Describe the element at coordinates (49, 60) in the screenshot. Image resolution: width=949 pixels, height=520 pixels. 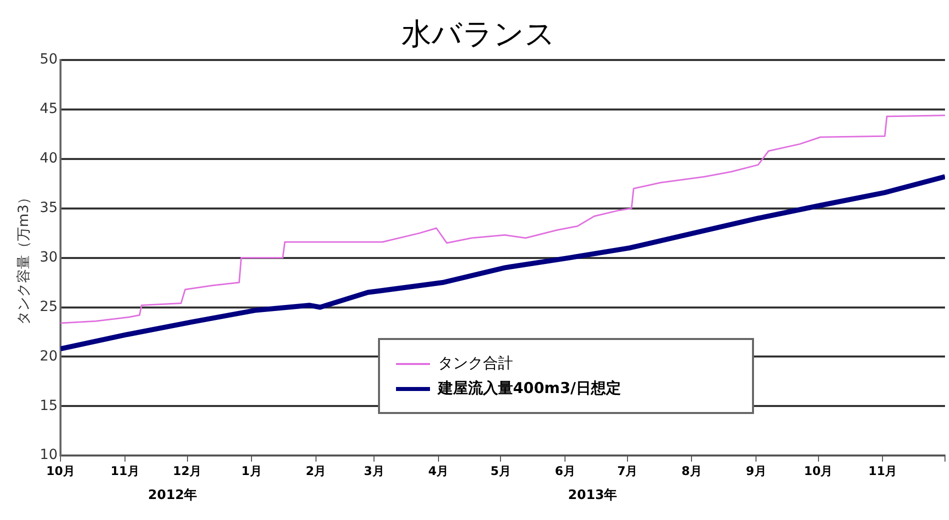
I see `y-tick-label: 50` at that location.